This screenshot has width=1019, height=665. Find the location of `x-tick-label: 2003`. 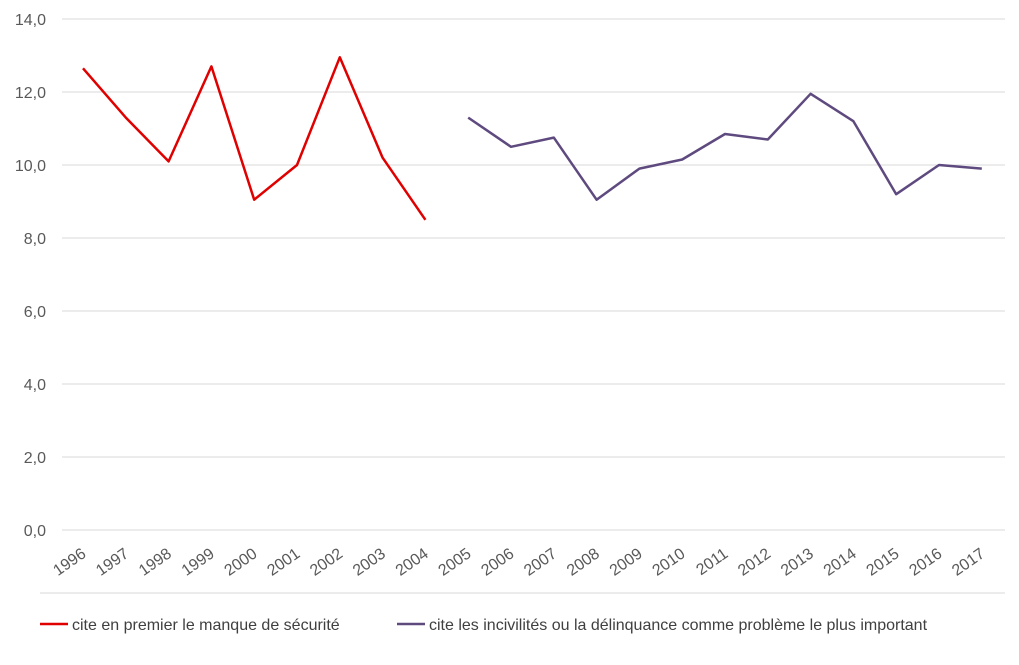

x-tick-label: 2003 is located at coordinates (369, 562).